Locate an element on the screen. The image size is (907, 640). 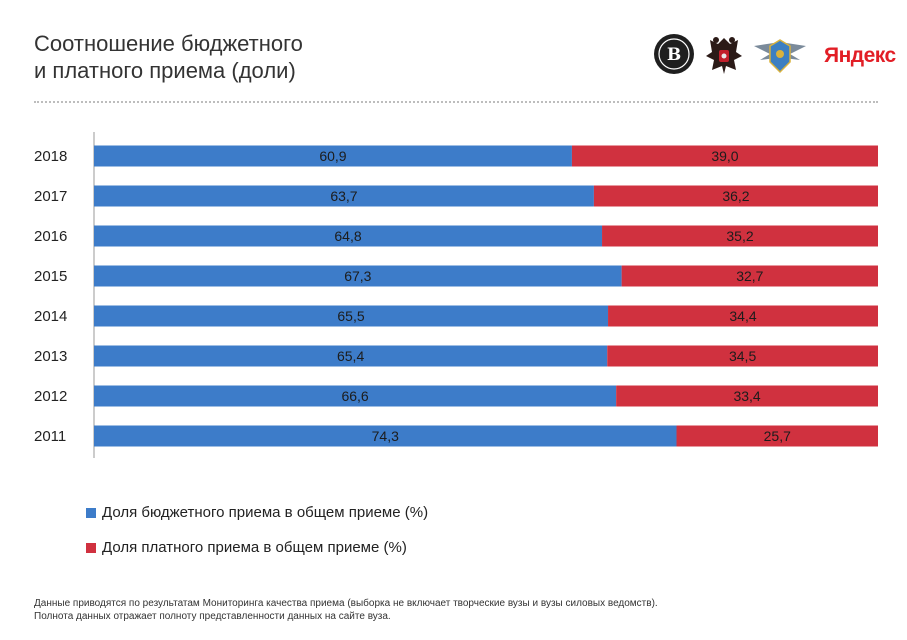
data-label-paid: 34,4 is located at coordinates (742, 316).